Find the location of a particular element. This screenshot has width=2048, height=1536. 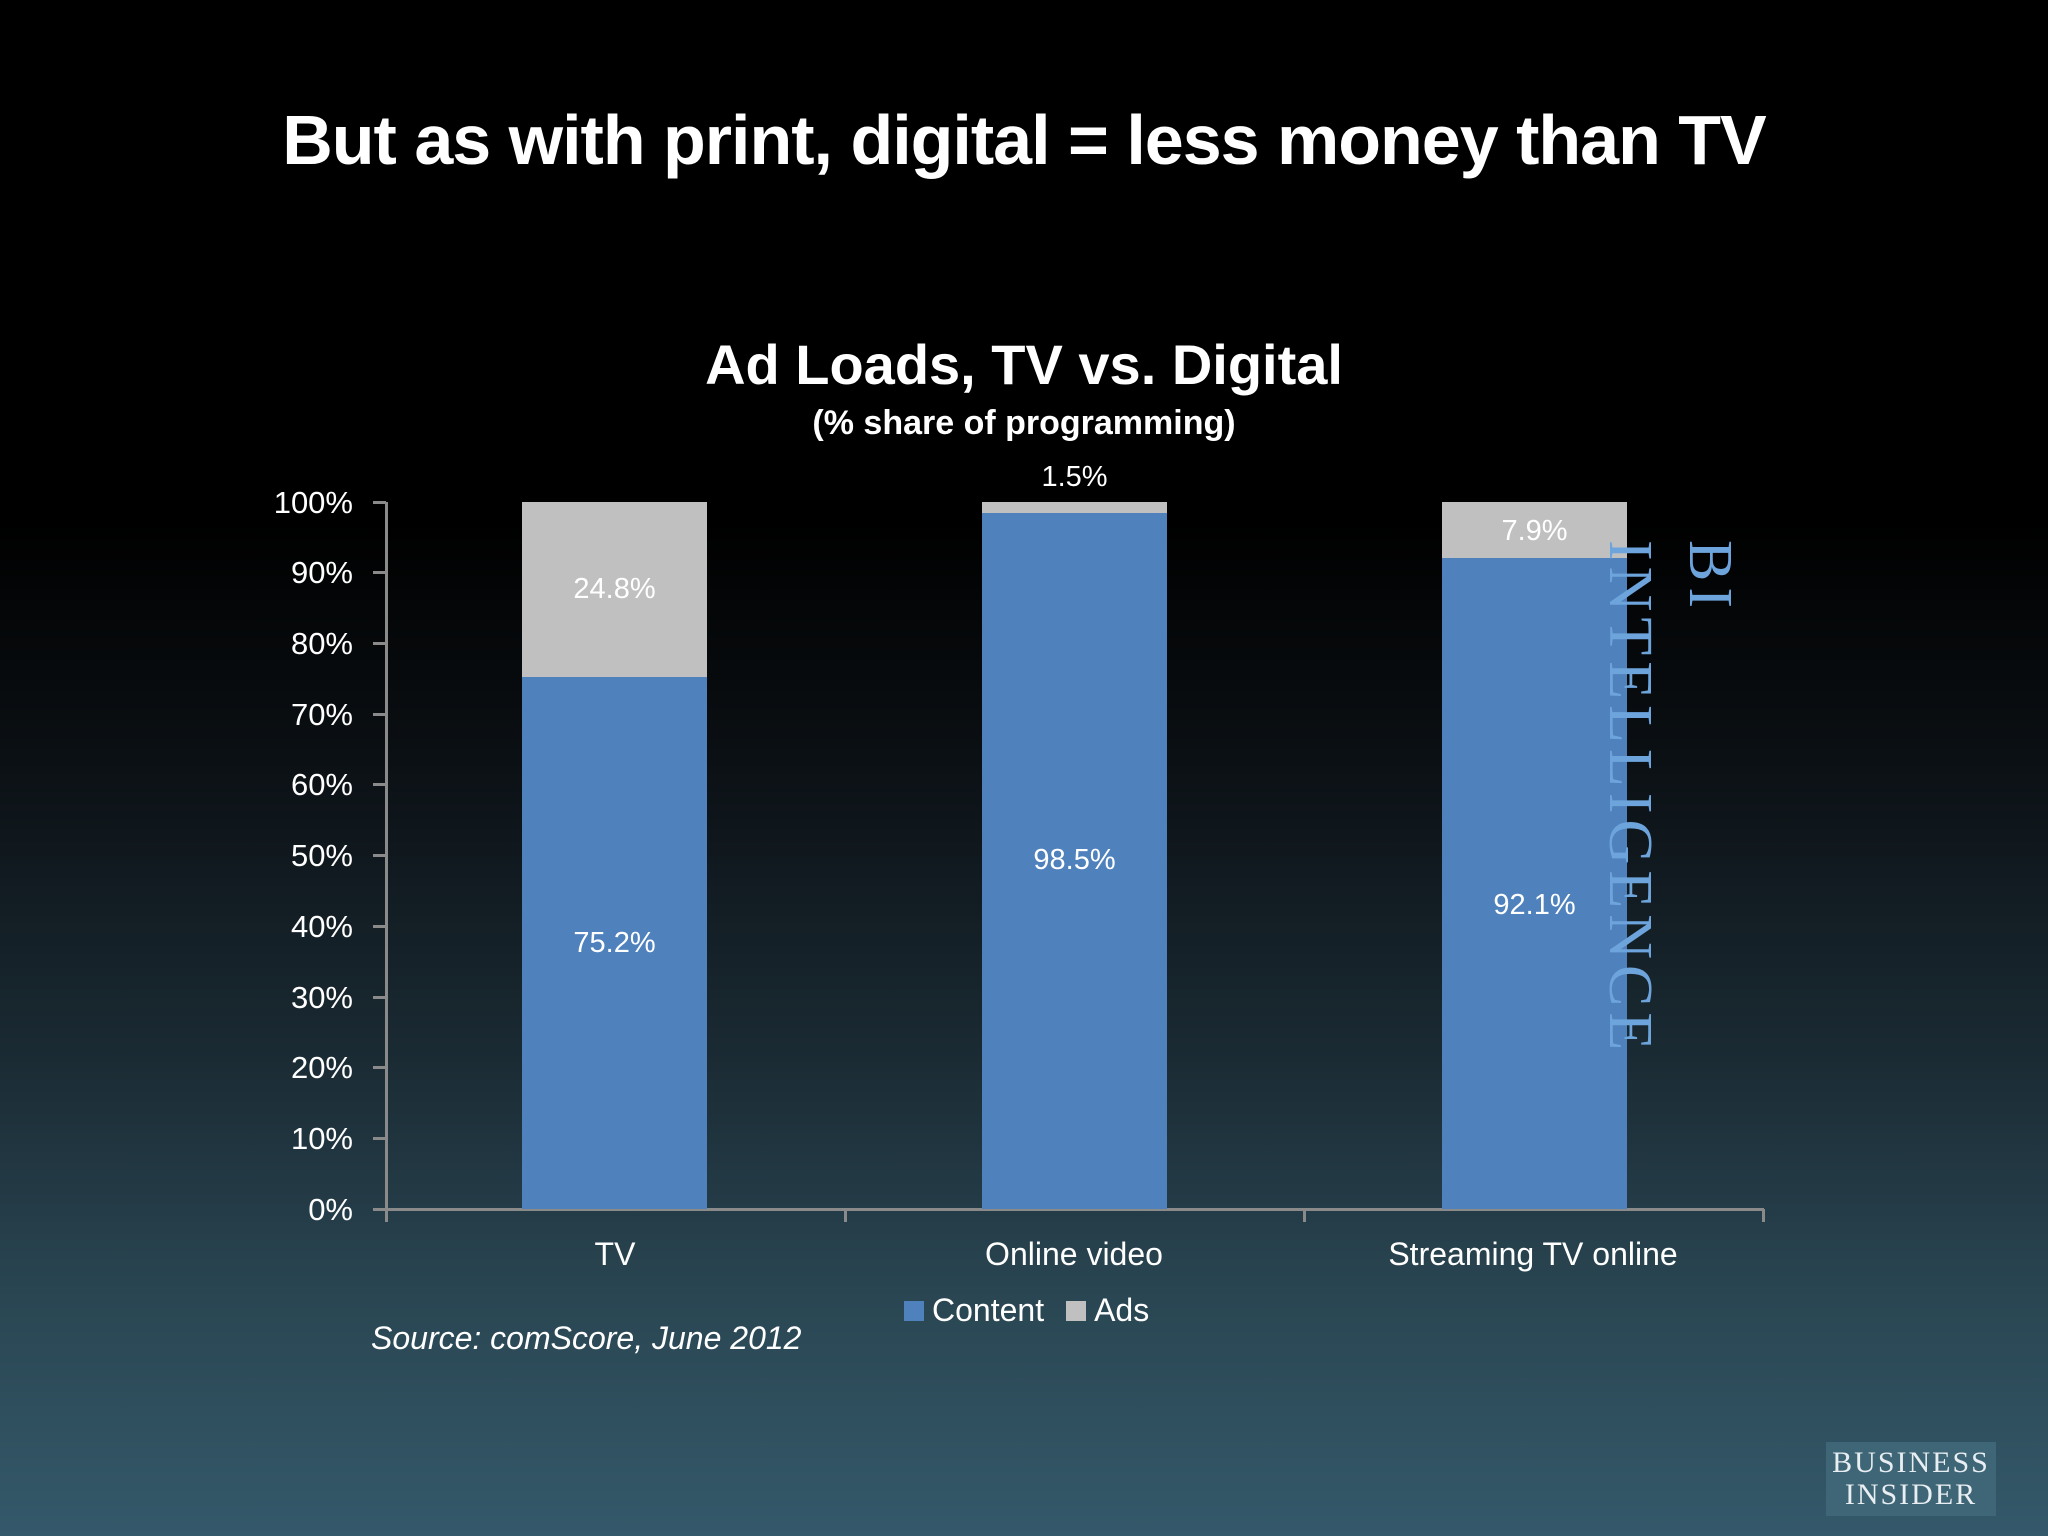

legend-item-content: Content is located at coordinates (974, 1310).